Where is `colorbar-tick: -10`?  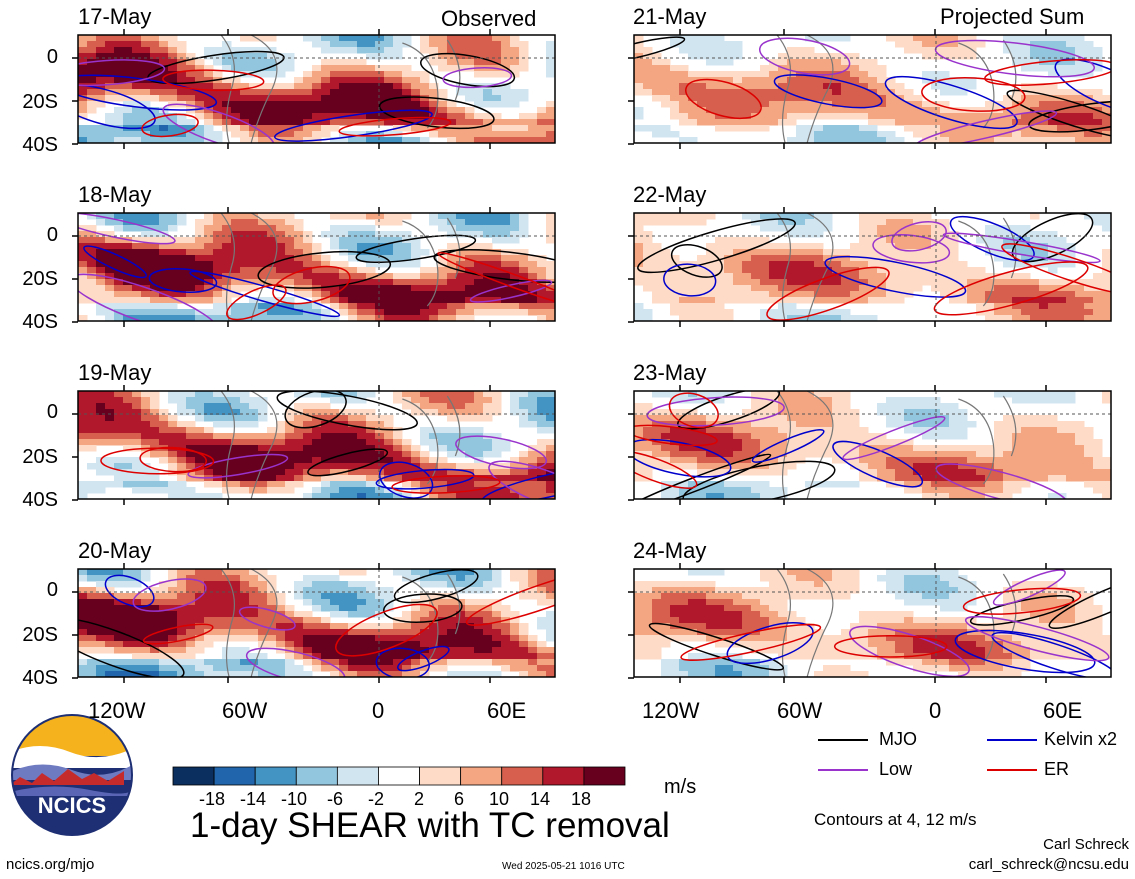 colorbar-tick: -10 is located at coordinates (294, 799).